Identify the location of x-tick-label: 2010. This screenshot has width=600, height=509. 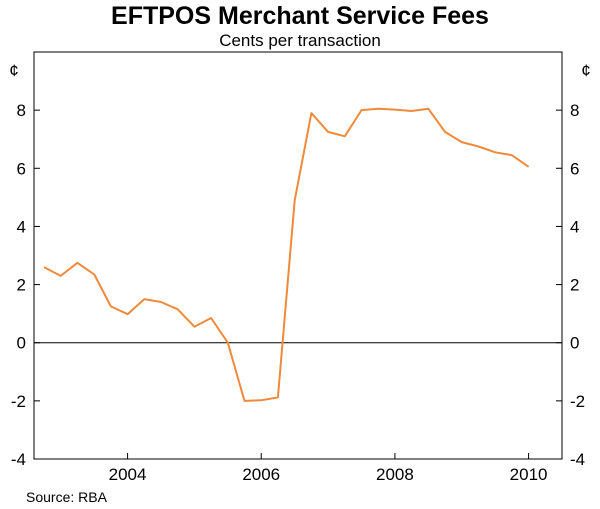
(529, 474).